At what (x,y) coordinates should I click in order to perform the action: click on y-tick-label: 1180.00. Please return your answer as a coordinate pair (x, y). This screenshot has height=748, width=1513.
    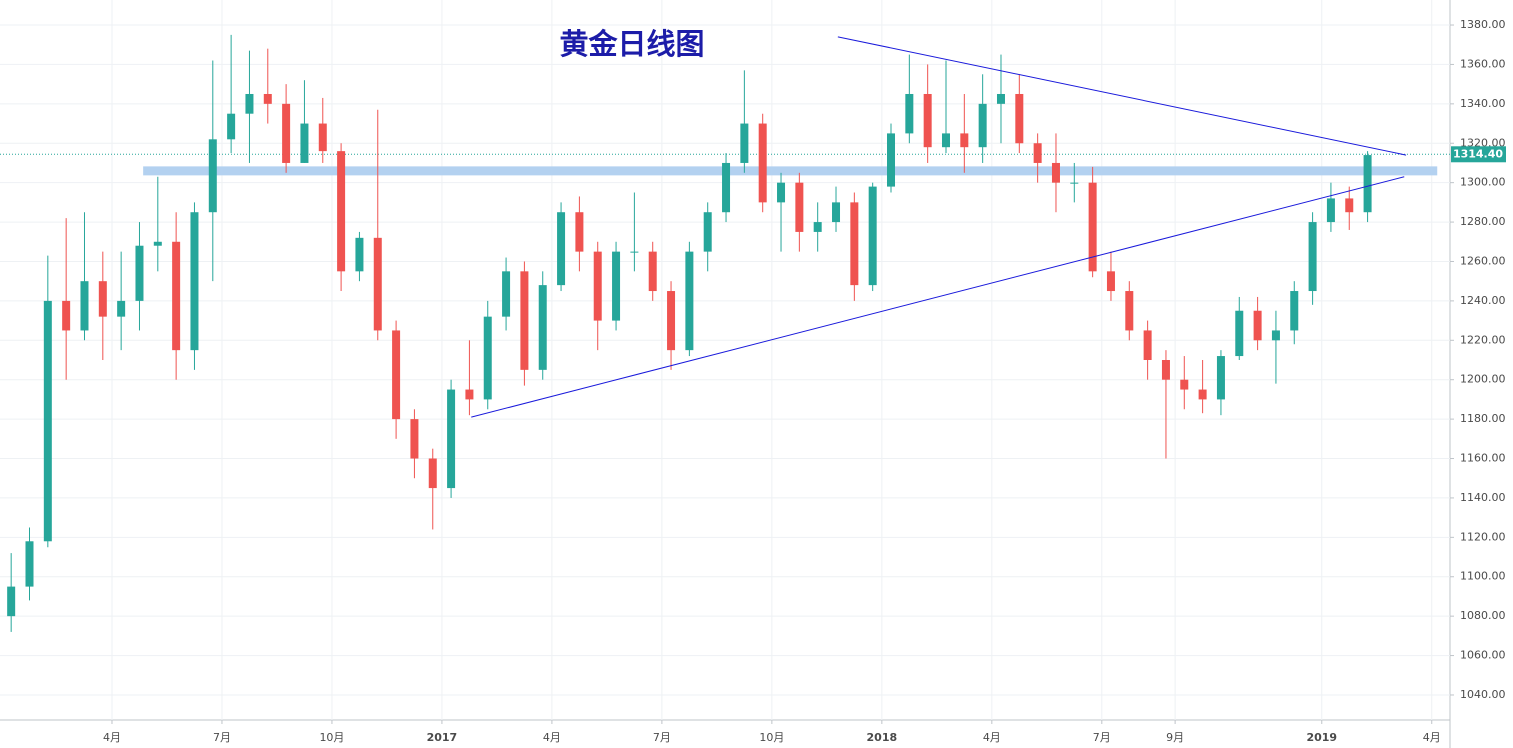
    Looking at the image, I should click on (1483, 418).